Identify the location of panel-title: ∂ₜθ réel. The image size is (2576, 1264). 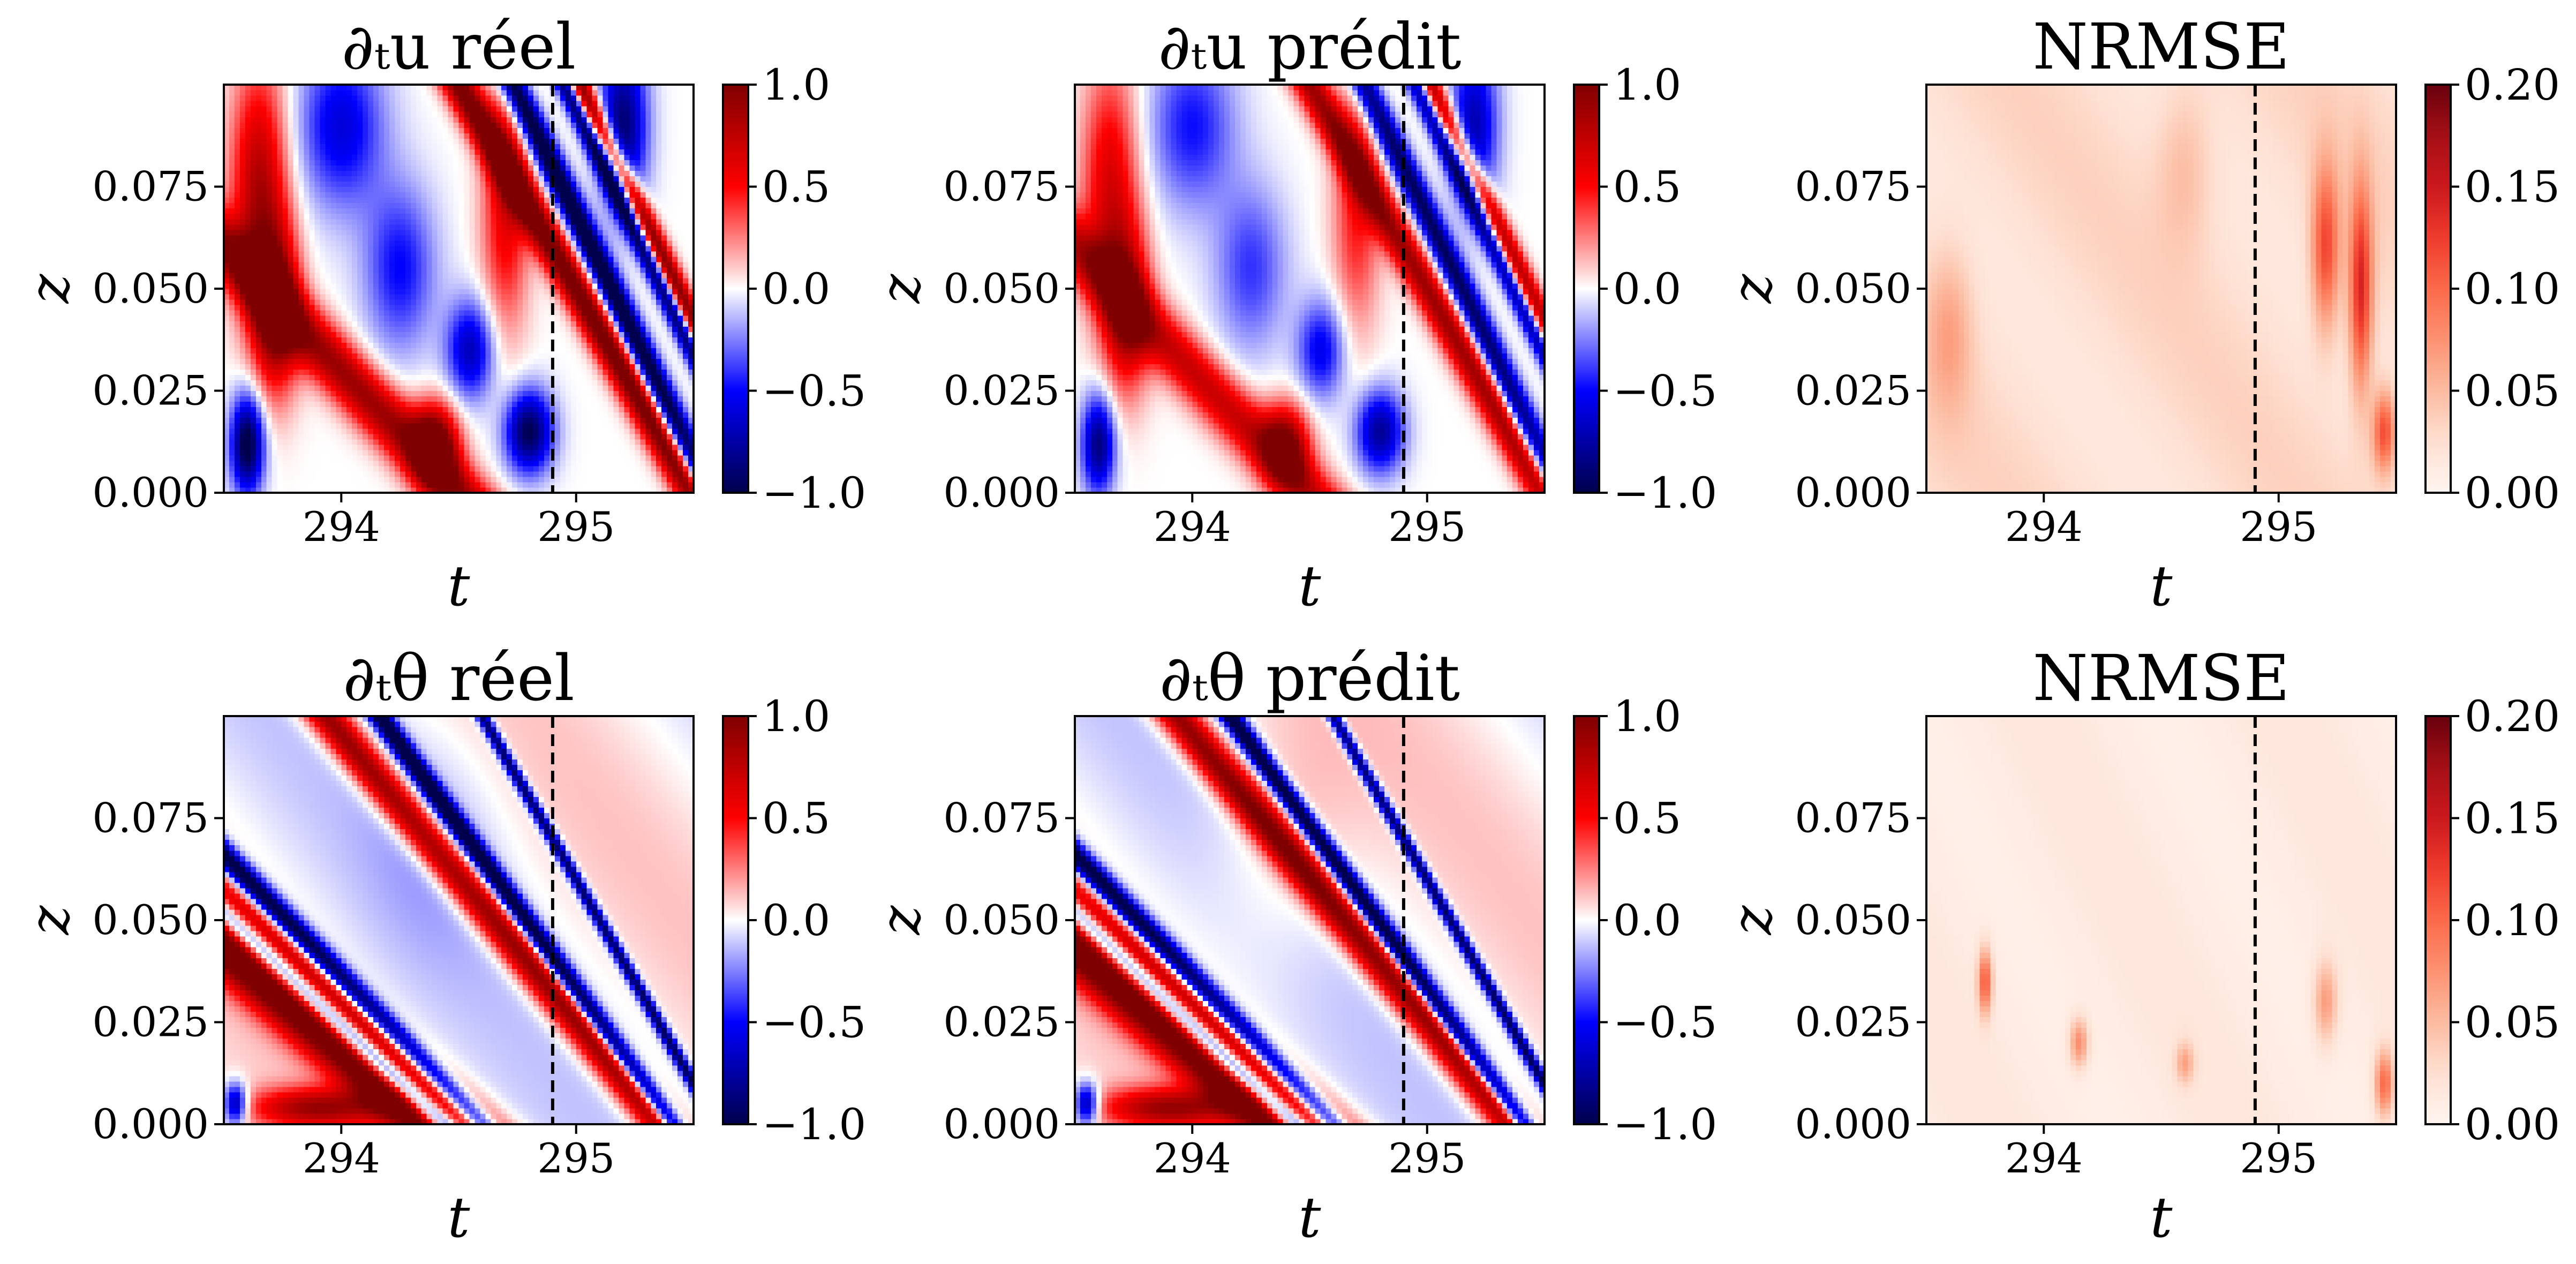
(458, 678).